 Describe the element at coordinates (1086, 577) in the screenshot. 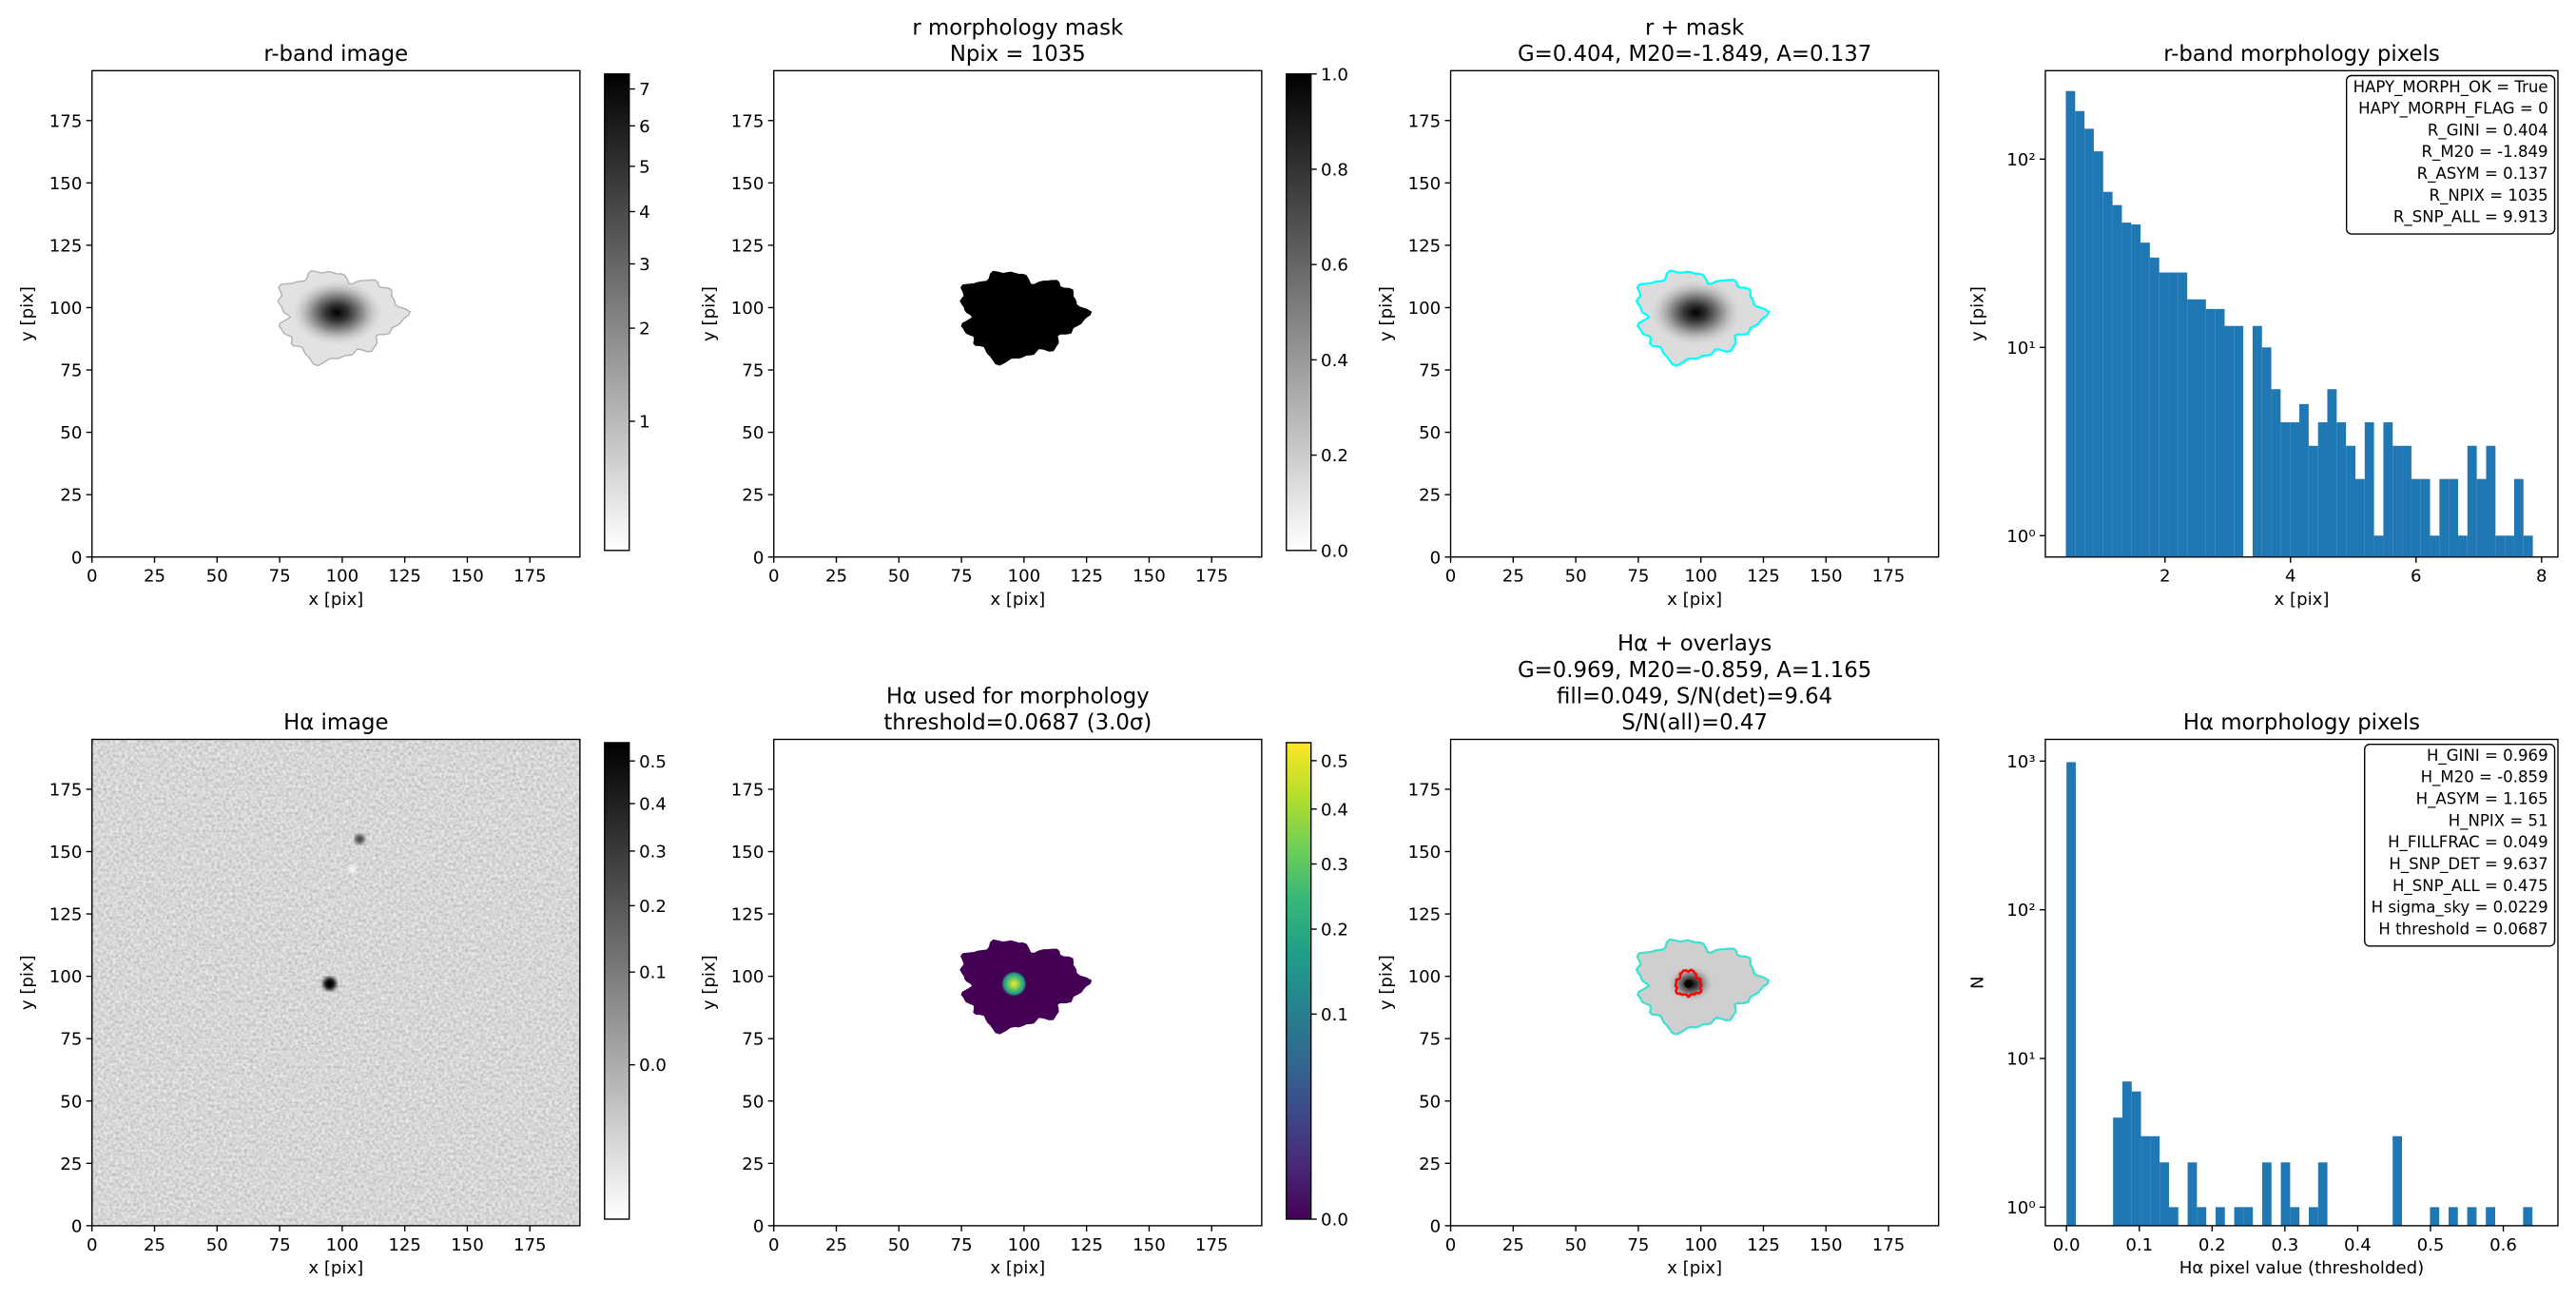

I see `x-tick-label: 125` at that location.